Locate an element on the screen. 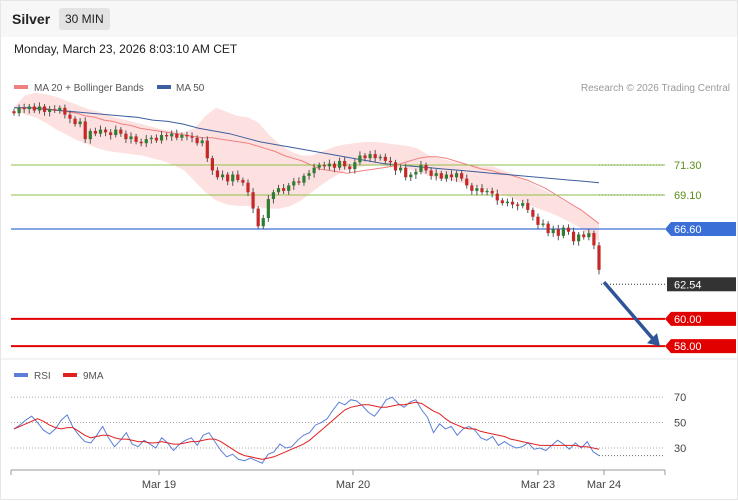 This screenshot has width=738, height=501. x-tick-label: Mar 20 is located at coordinates (353, 485).